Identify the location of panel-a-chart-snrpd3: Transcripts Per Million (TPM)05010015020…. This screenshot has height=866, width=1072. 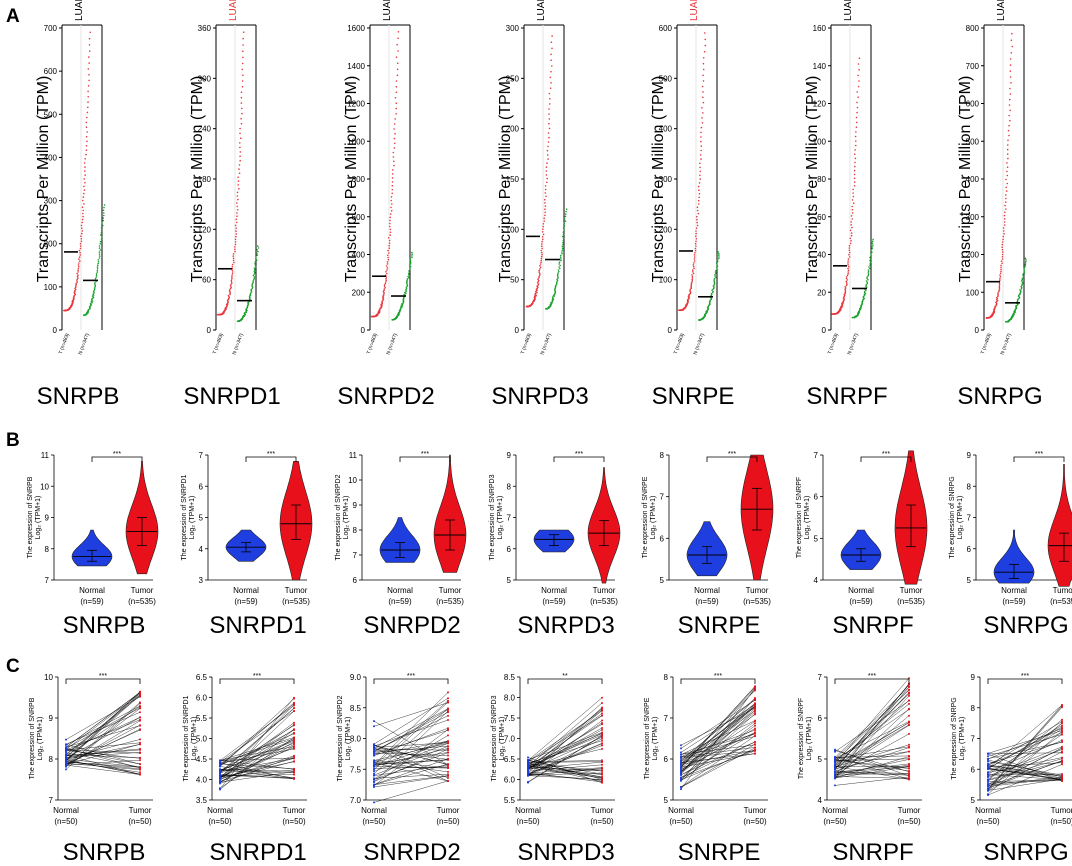
(539, 205).